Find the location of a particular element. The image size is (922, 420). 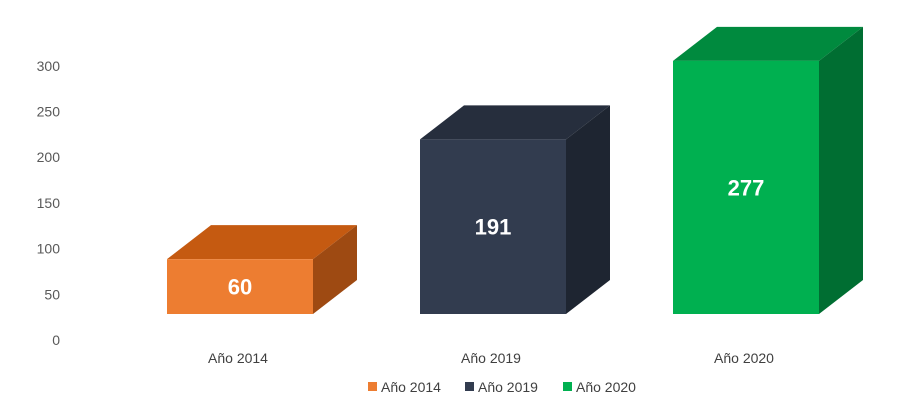

legend-item: Año 2019 is located at coordinates (501, 387).